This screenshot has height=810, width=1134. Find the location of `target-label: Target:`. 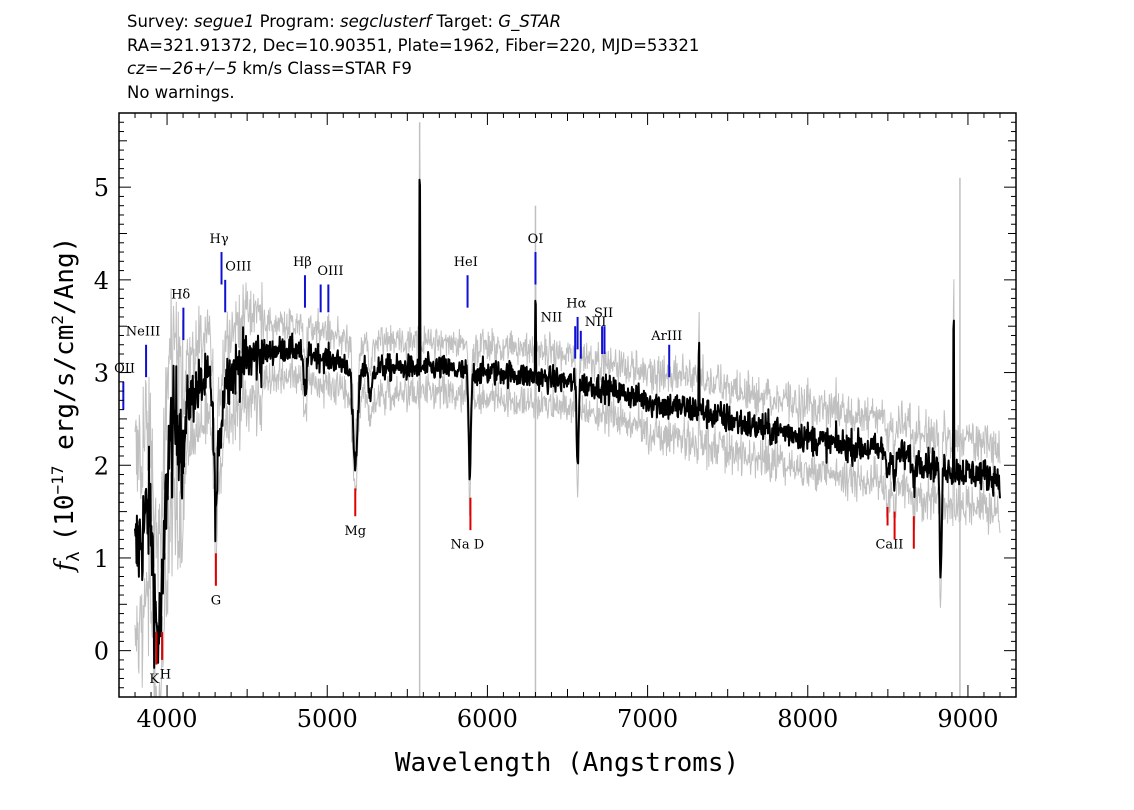

target-label: Target: is located at coordinates (465, 21).